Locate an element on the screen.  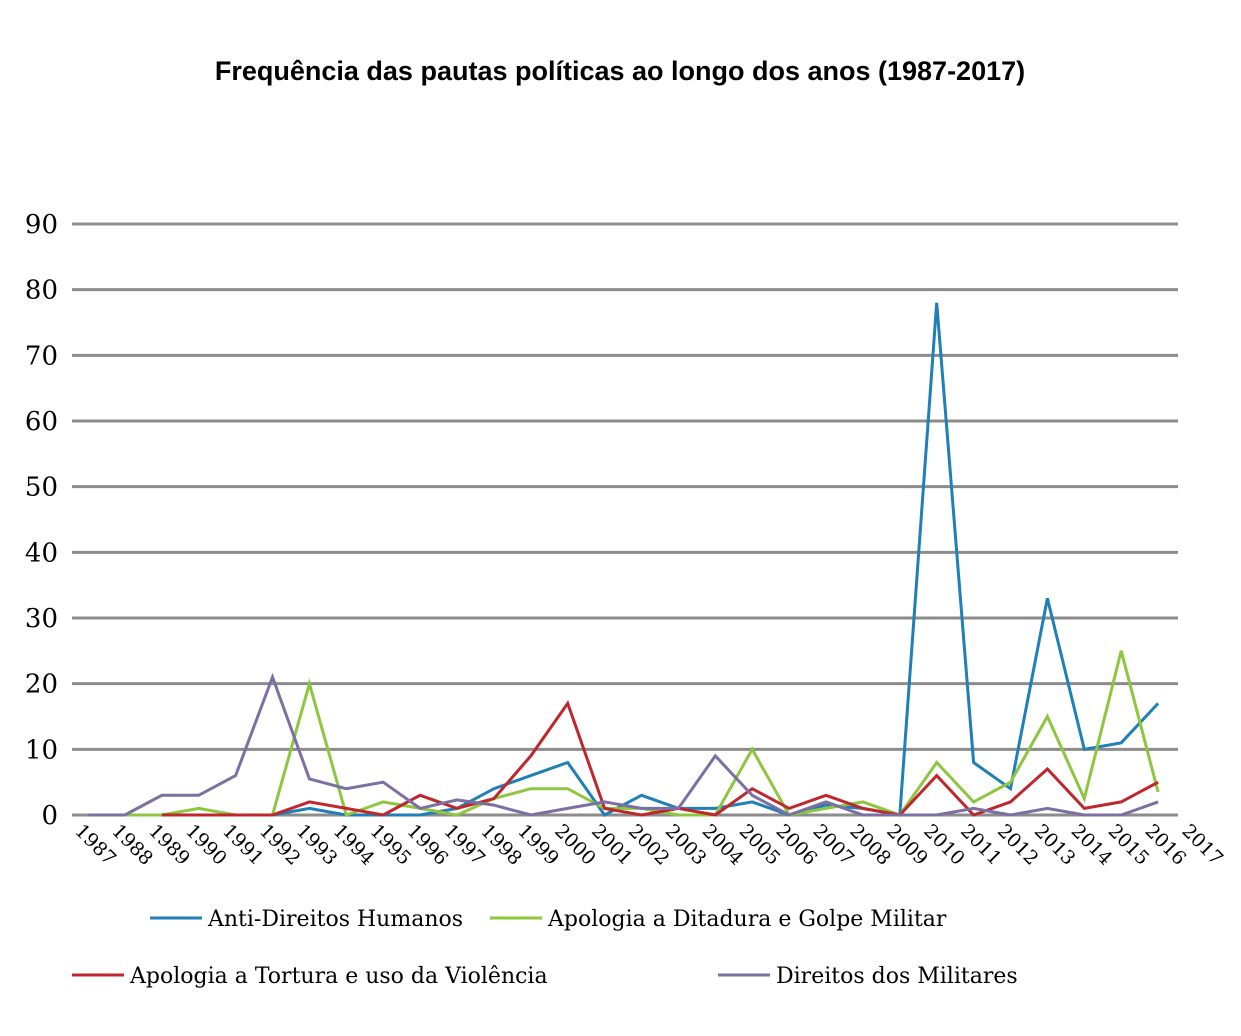
x-tick-label: 2002 is located at coordinates (649, 845).